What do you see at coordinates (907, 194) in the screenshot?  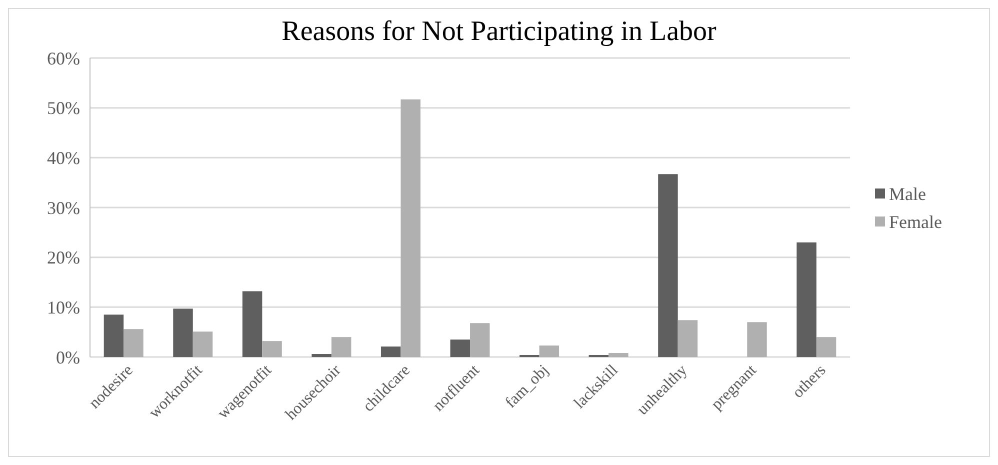 I see `legend-label: Male` at bounding box center [907, 194].